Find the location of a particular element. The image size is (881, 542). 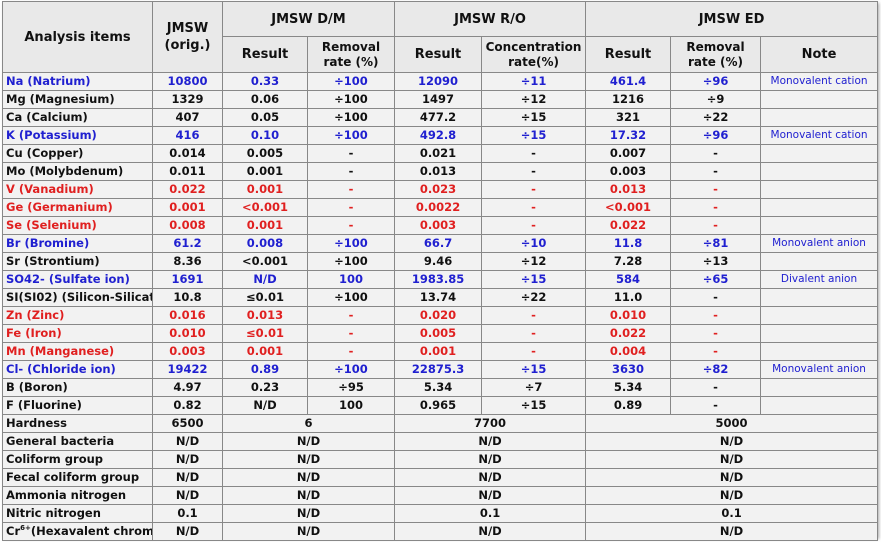

orig-value: N/D is located at coordinates (187, 459).